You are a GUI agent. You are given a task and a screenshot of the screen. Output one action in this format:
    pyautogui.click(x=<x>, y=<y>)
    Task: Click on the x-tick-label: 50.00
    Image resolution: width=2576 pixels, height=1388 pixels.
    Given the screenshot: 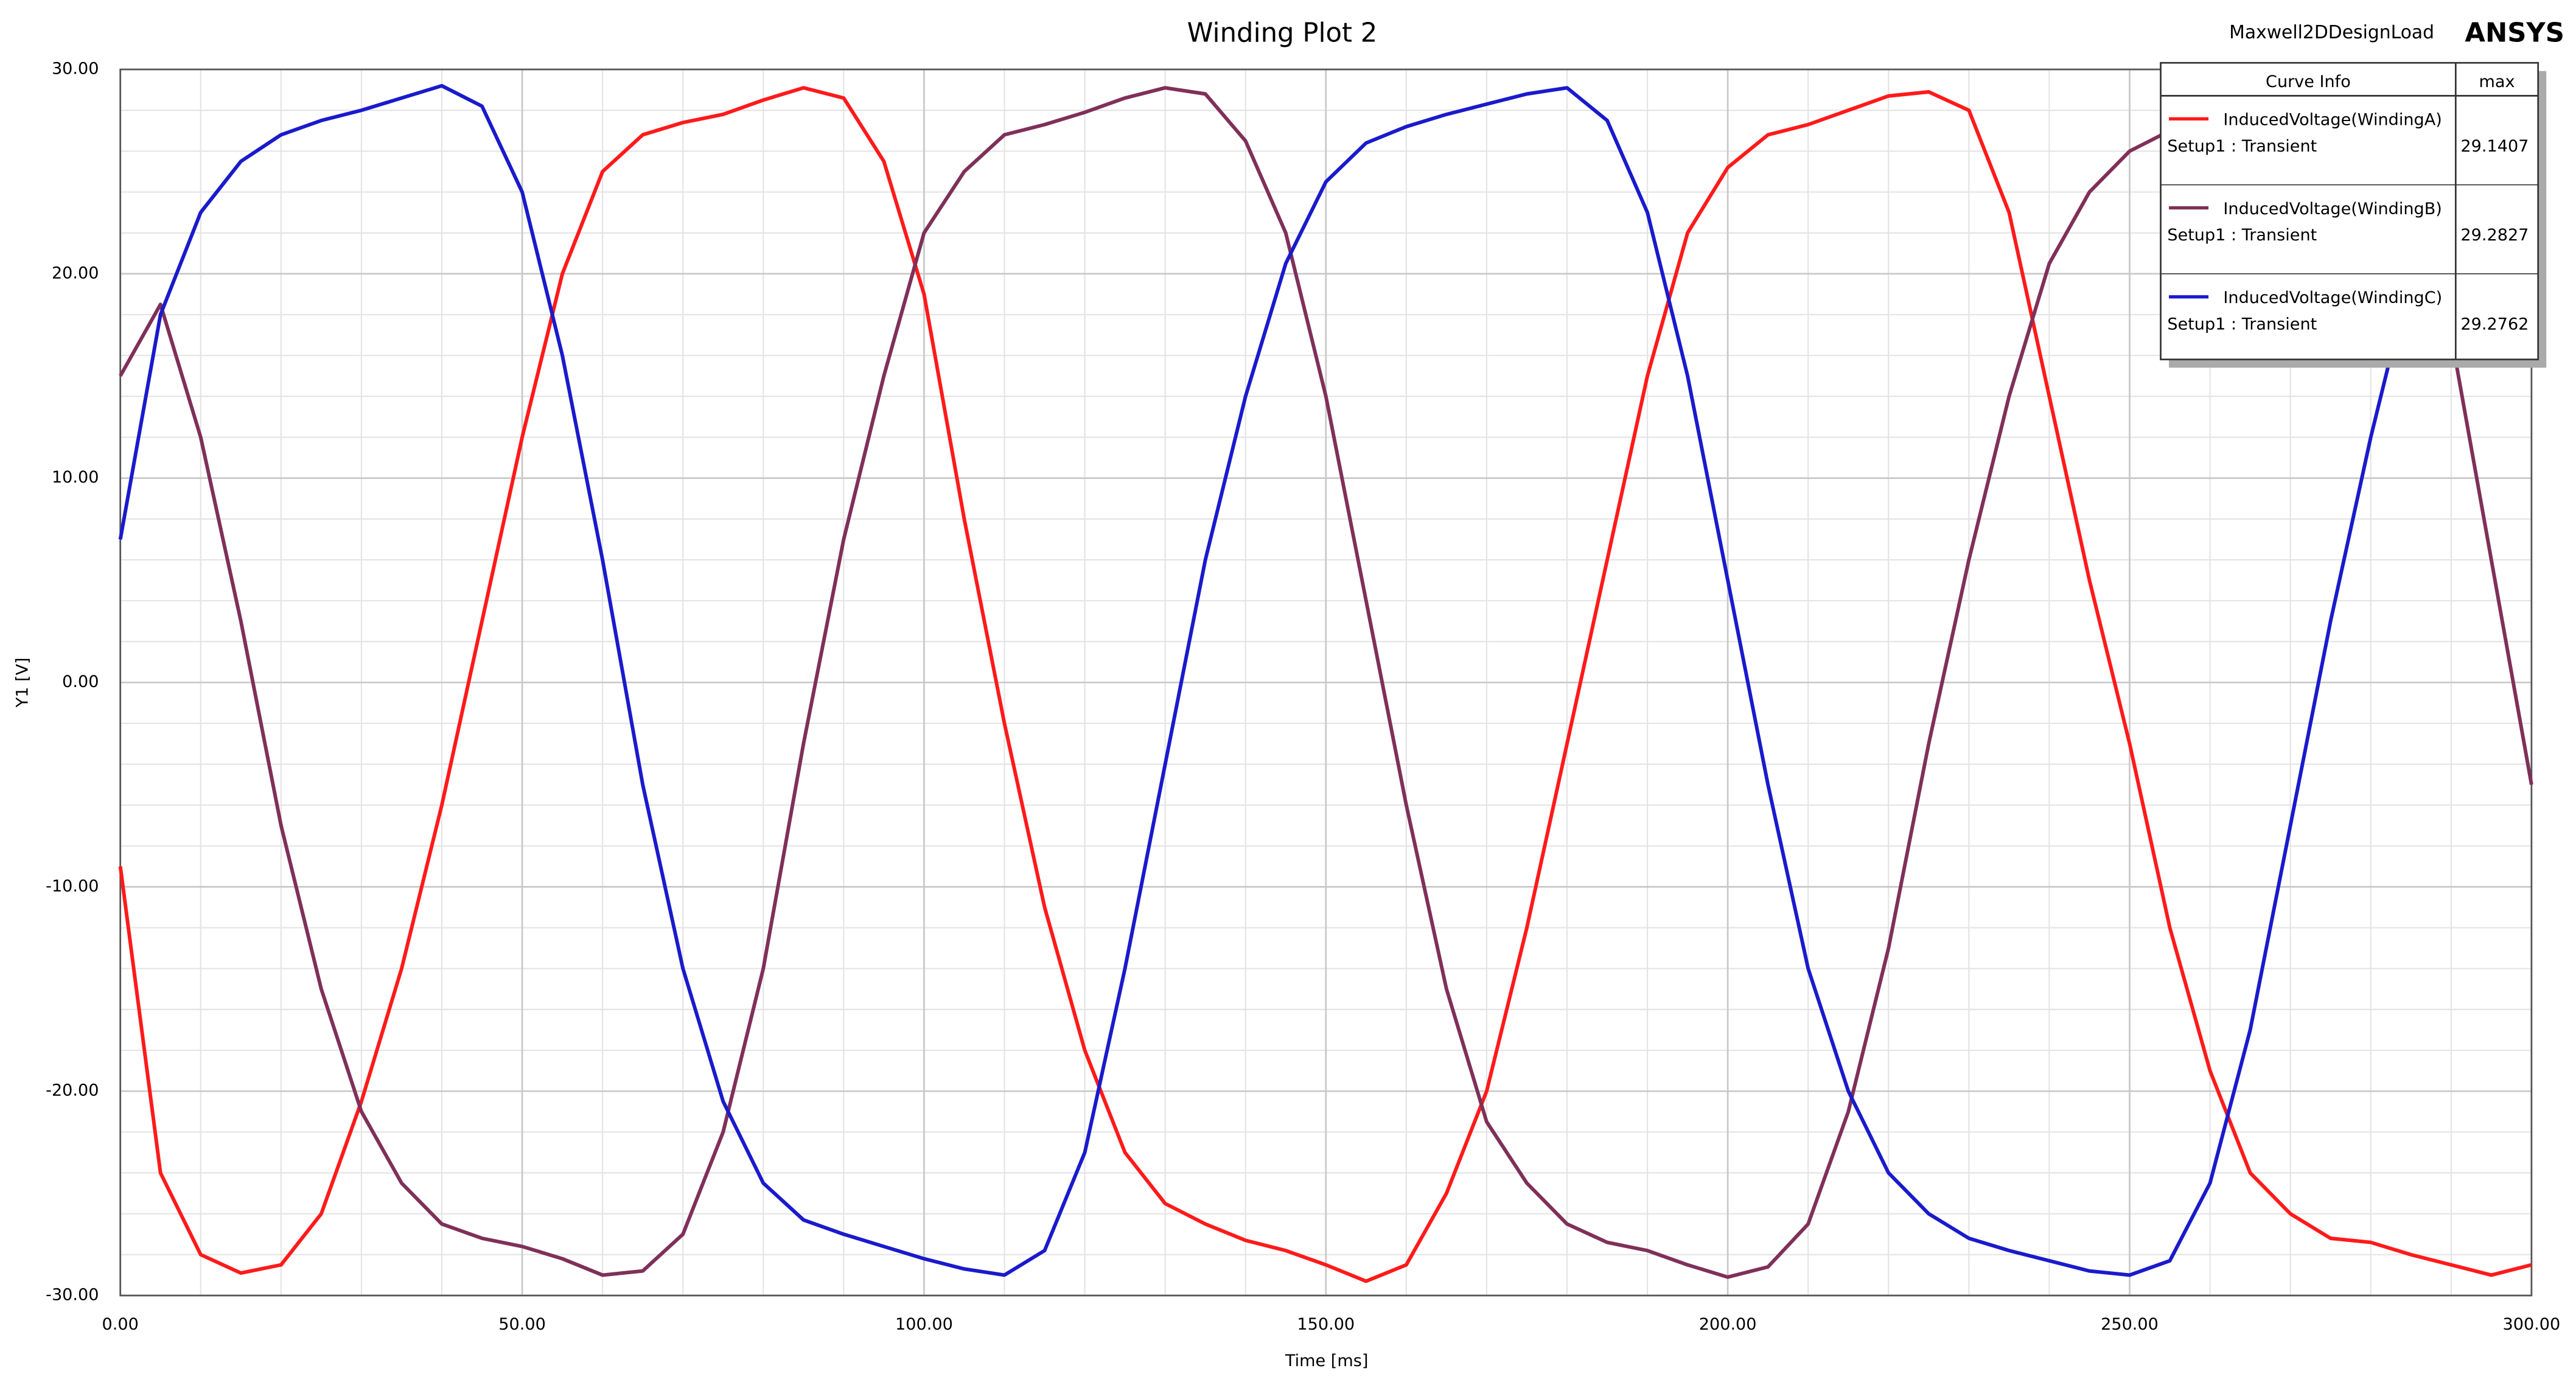 What is the action you would take?
    pyautogui.click(x=522, y=1324)
    